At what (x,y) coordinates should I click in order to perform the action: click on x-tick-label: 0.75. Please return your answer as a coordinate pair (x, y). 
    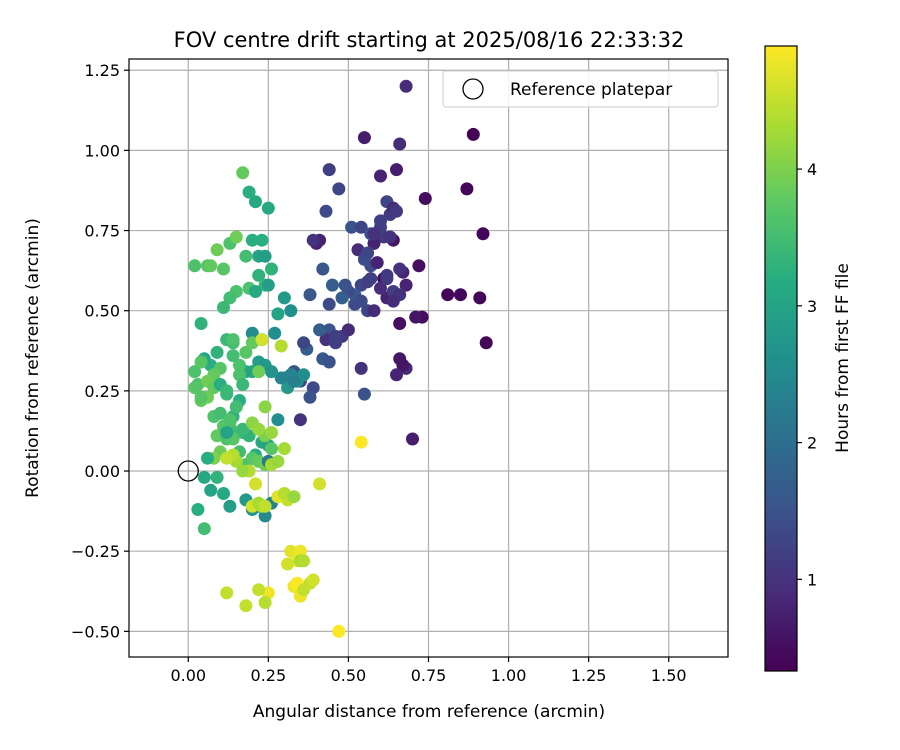
    Looking at the image, I should click on (429, 675).